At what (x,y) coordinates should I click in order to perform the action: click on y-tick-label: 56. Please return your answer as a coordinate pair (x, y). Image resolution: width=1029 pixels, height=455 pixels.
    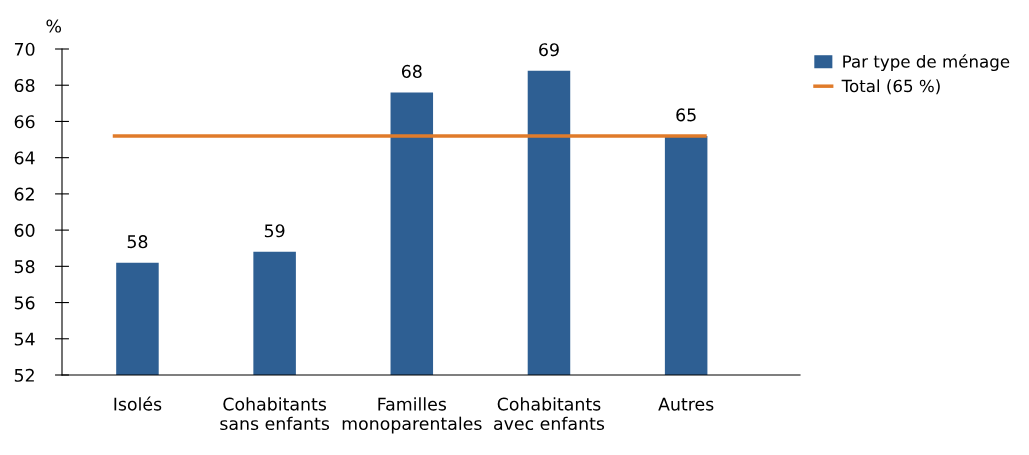
    Looking at the image, I should click on (24, 303).